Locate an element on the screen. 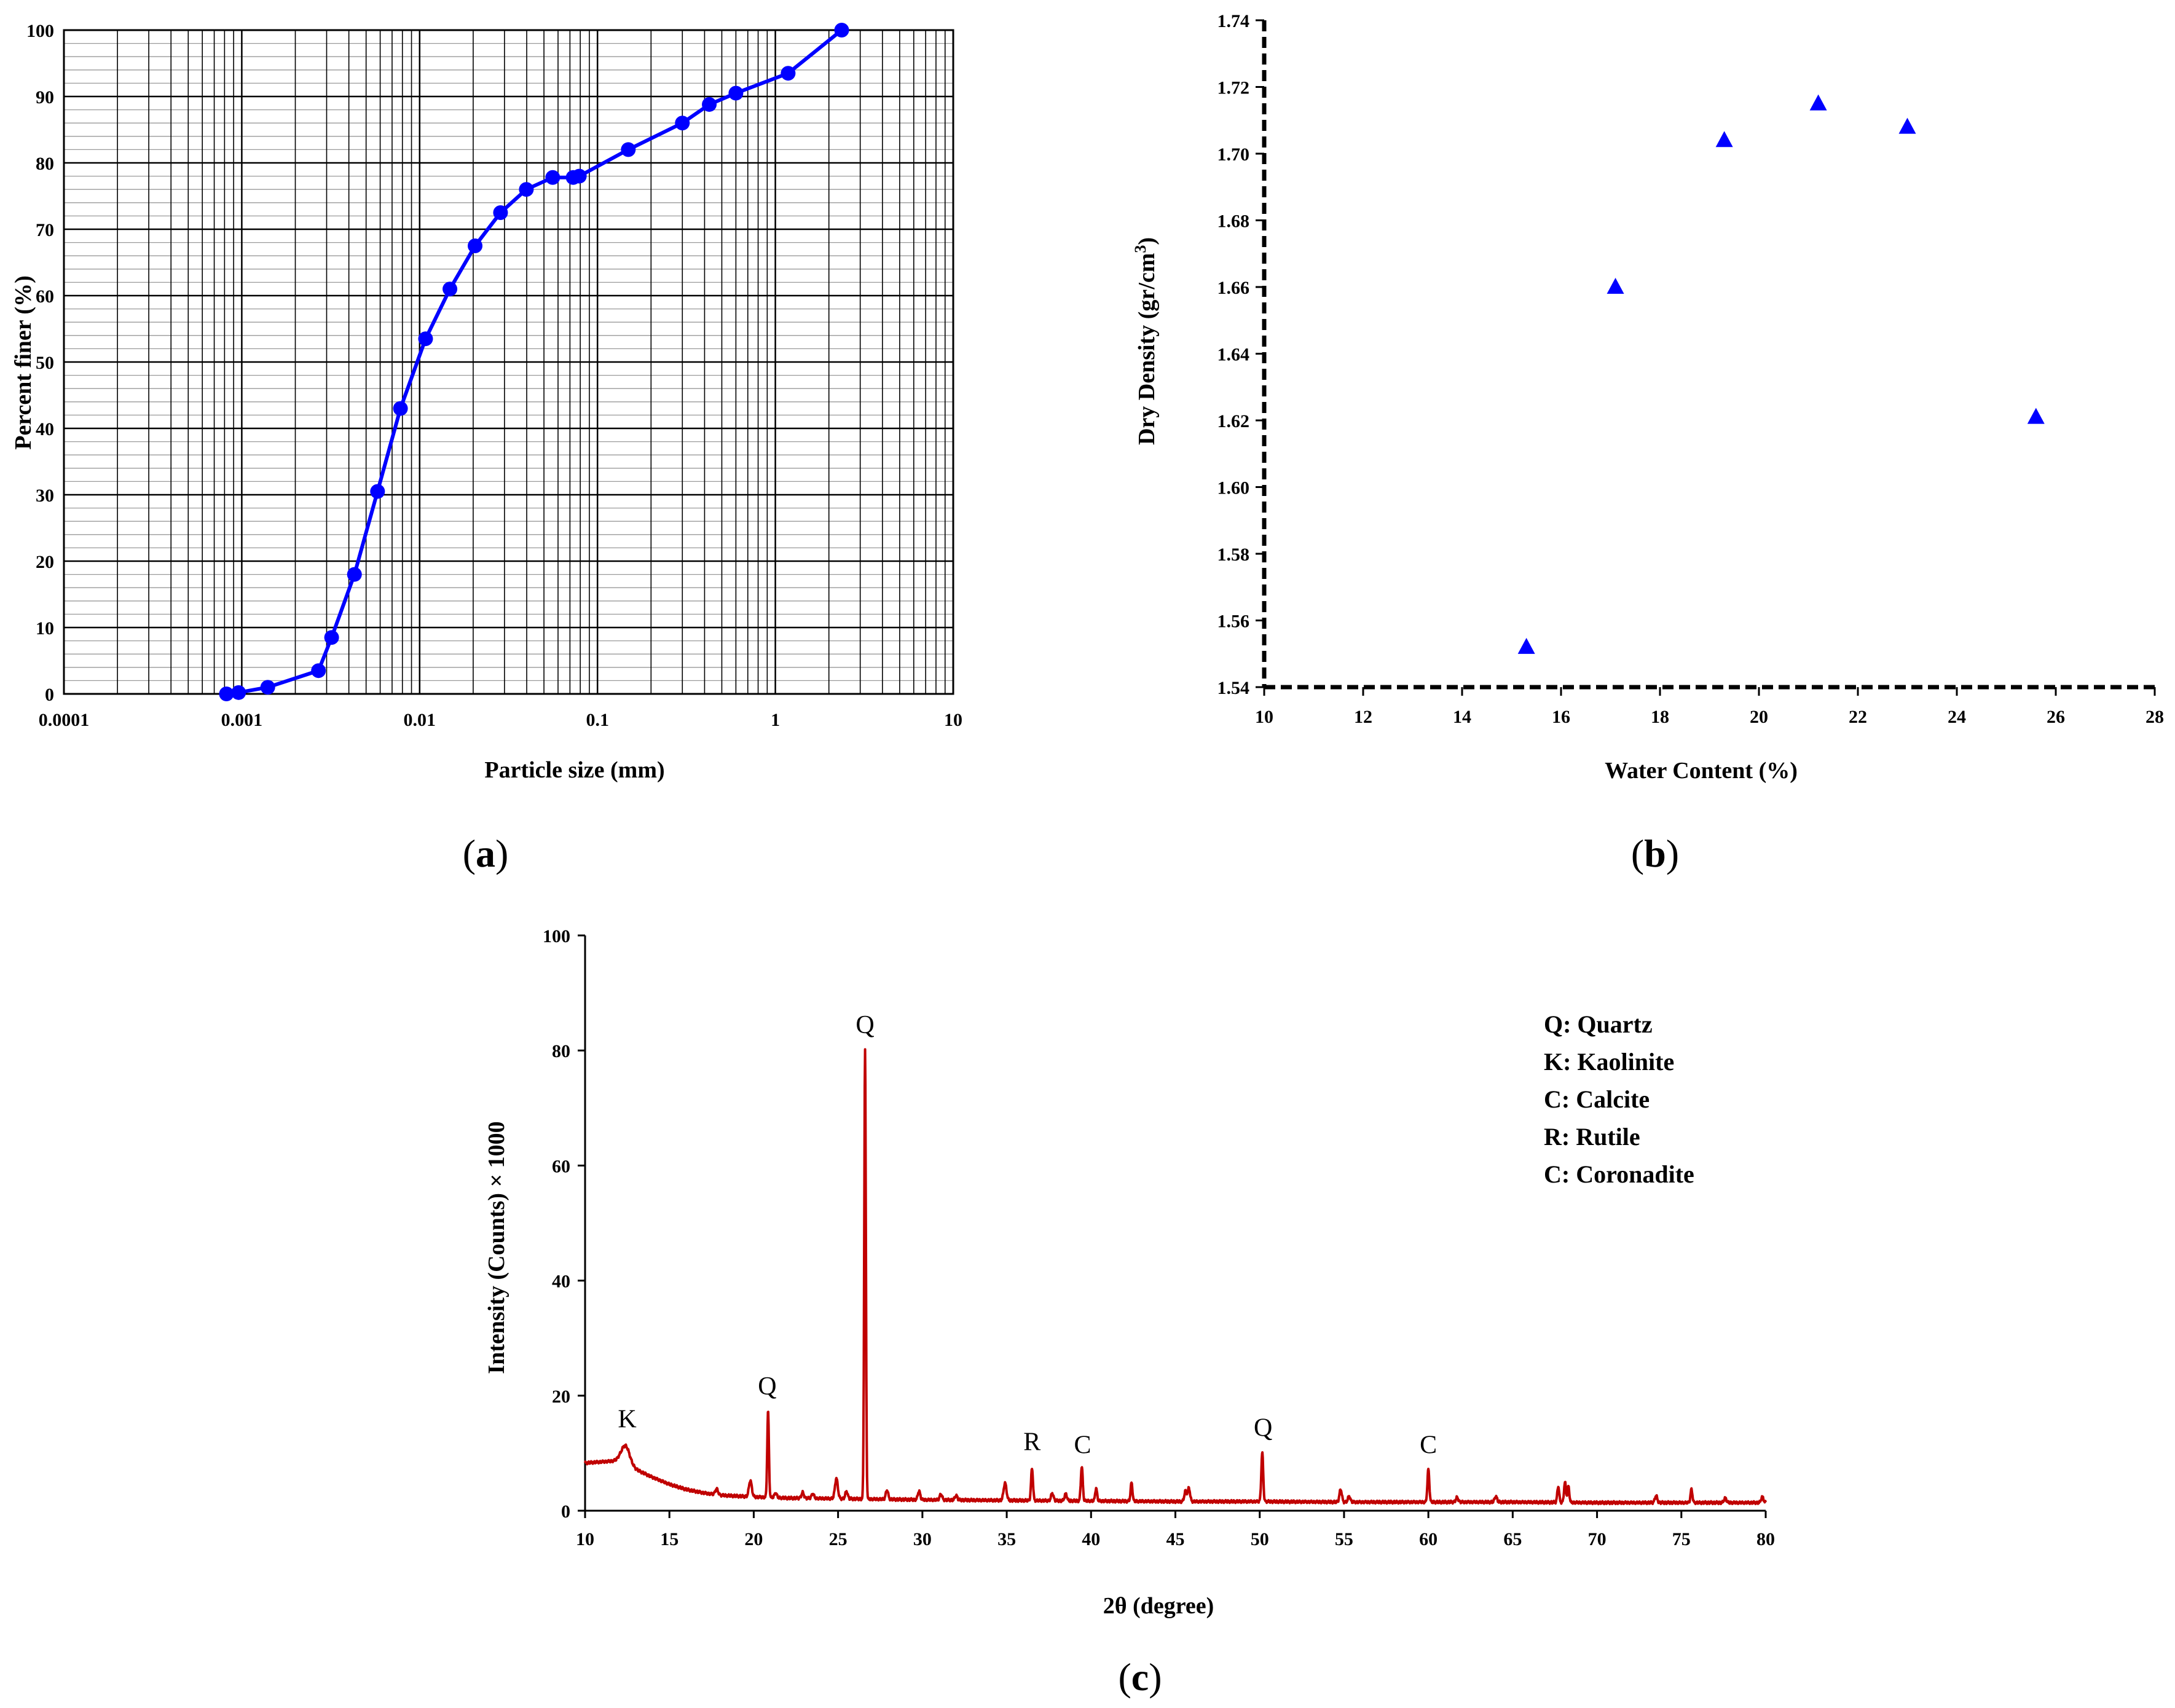 Image resolution: width=2175 pixels, height=1708 pixels. chart-a-xlabel: Particle size (mm) is located at coordinates (574, 770).